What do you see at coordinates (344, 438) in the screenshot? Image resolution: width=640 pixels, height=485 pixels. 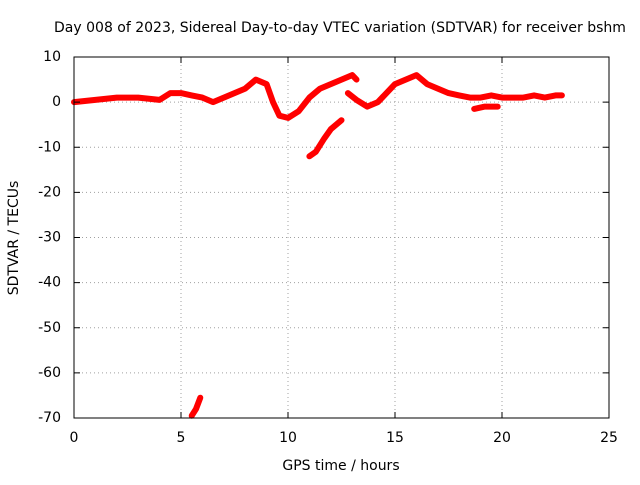 I see `x-tick-labels: 0 5 10 15 20 25` at bounding box center [344, 438].